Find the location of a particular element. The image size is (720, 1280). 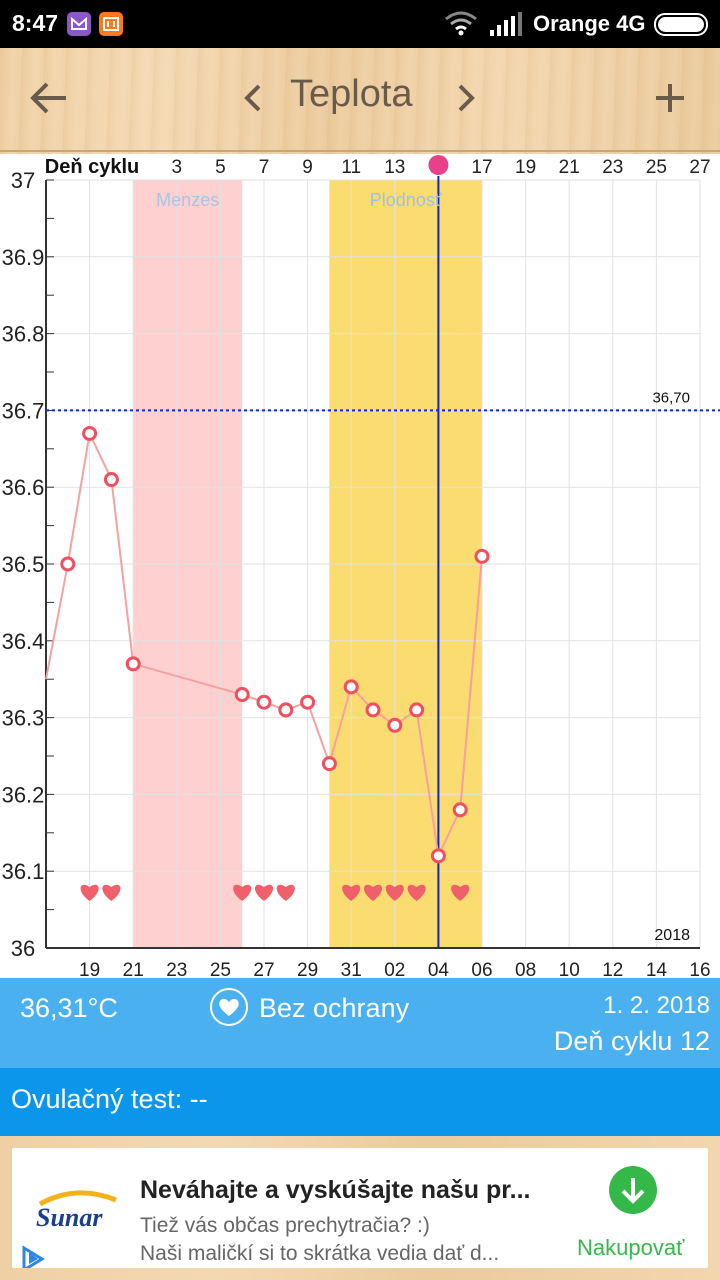

phase-band-label: Menzes is located at coordinates (187, 200).